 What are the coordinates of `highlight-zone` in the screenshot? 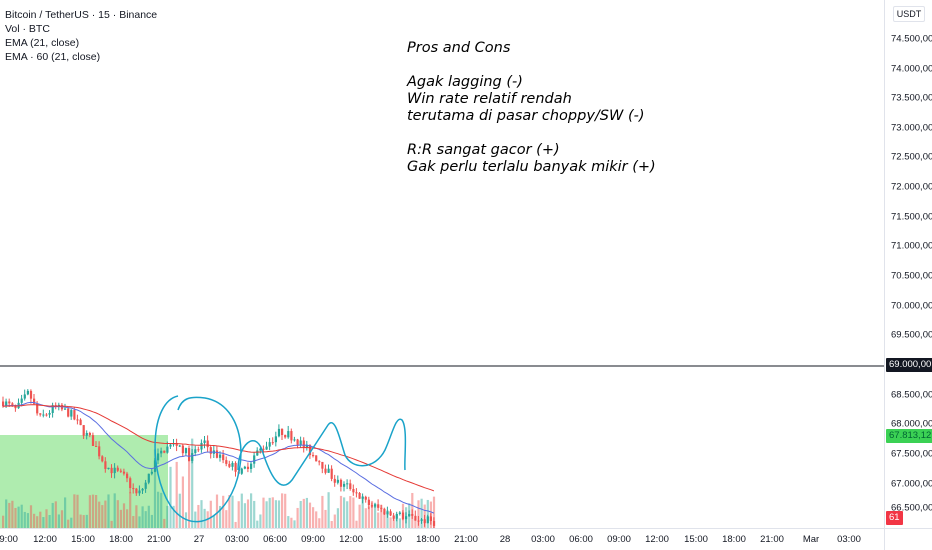 It's located at (84, 481).